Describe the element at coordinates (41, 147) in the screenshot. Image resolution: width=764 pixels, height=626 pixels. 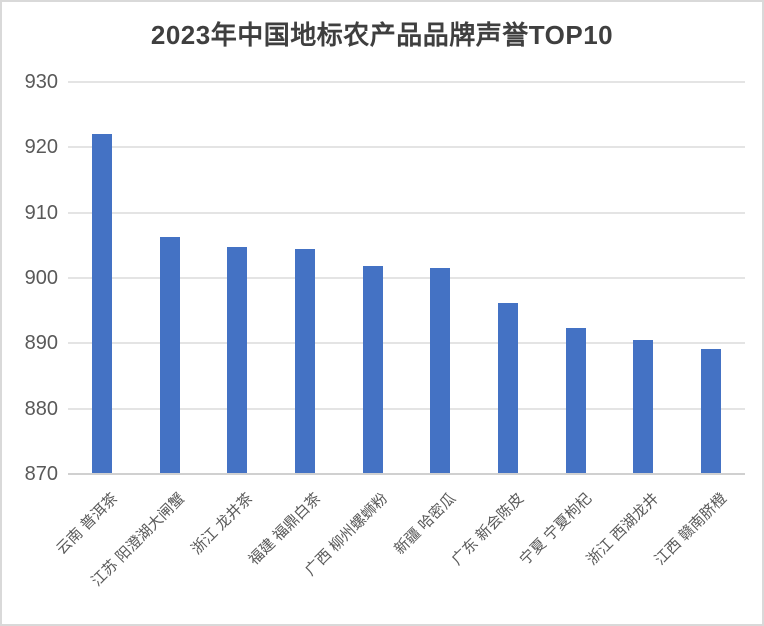
I see `y-tick-label-920: 920` at that location.